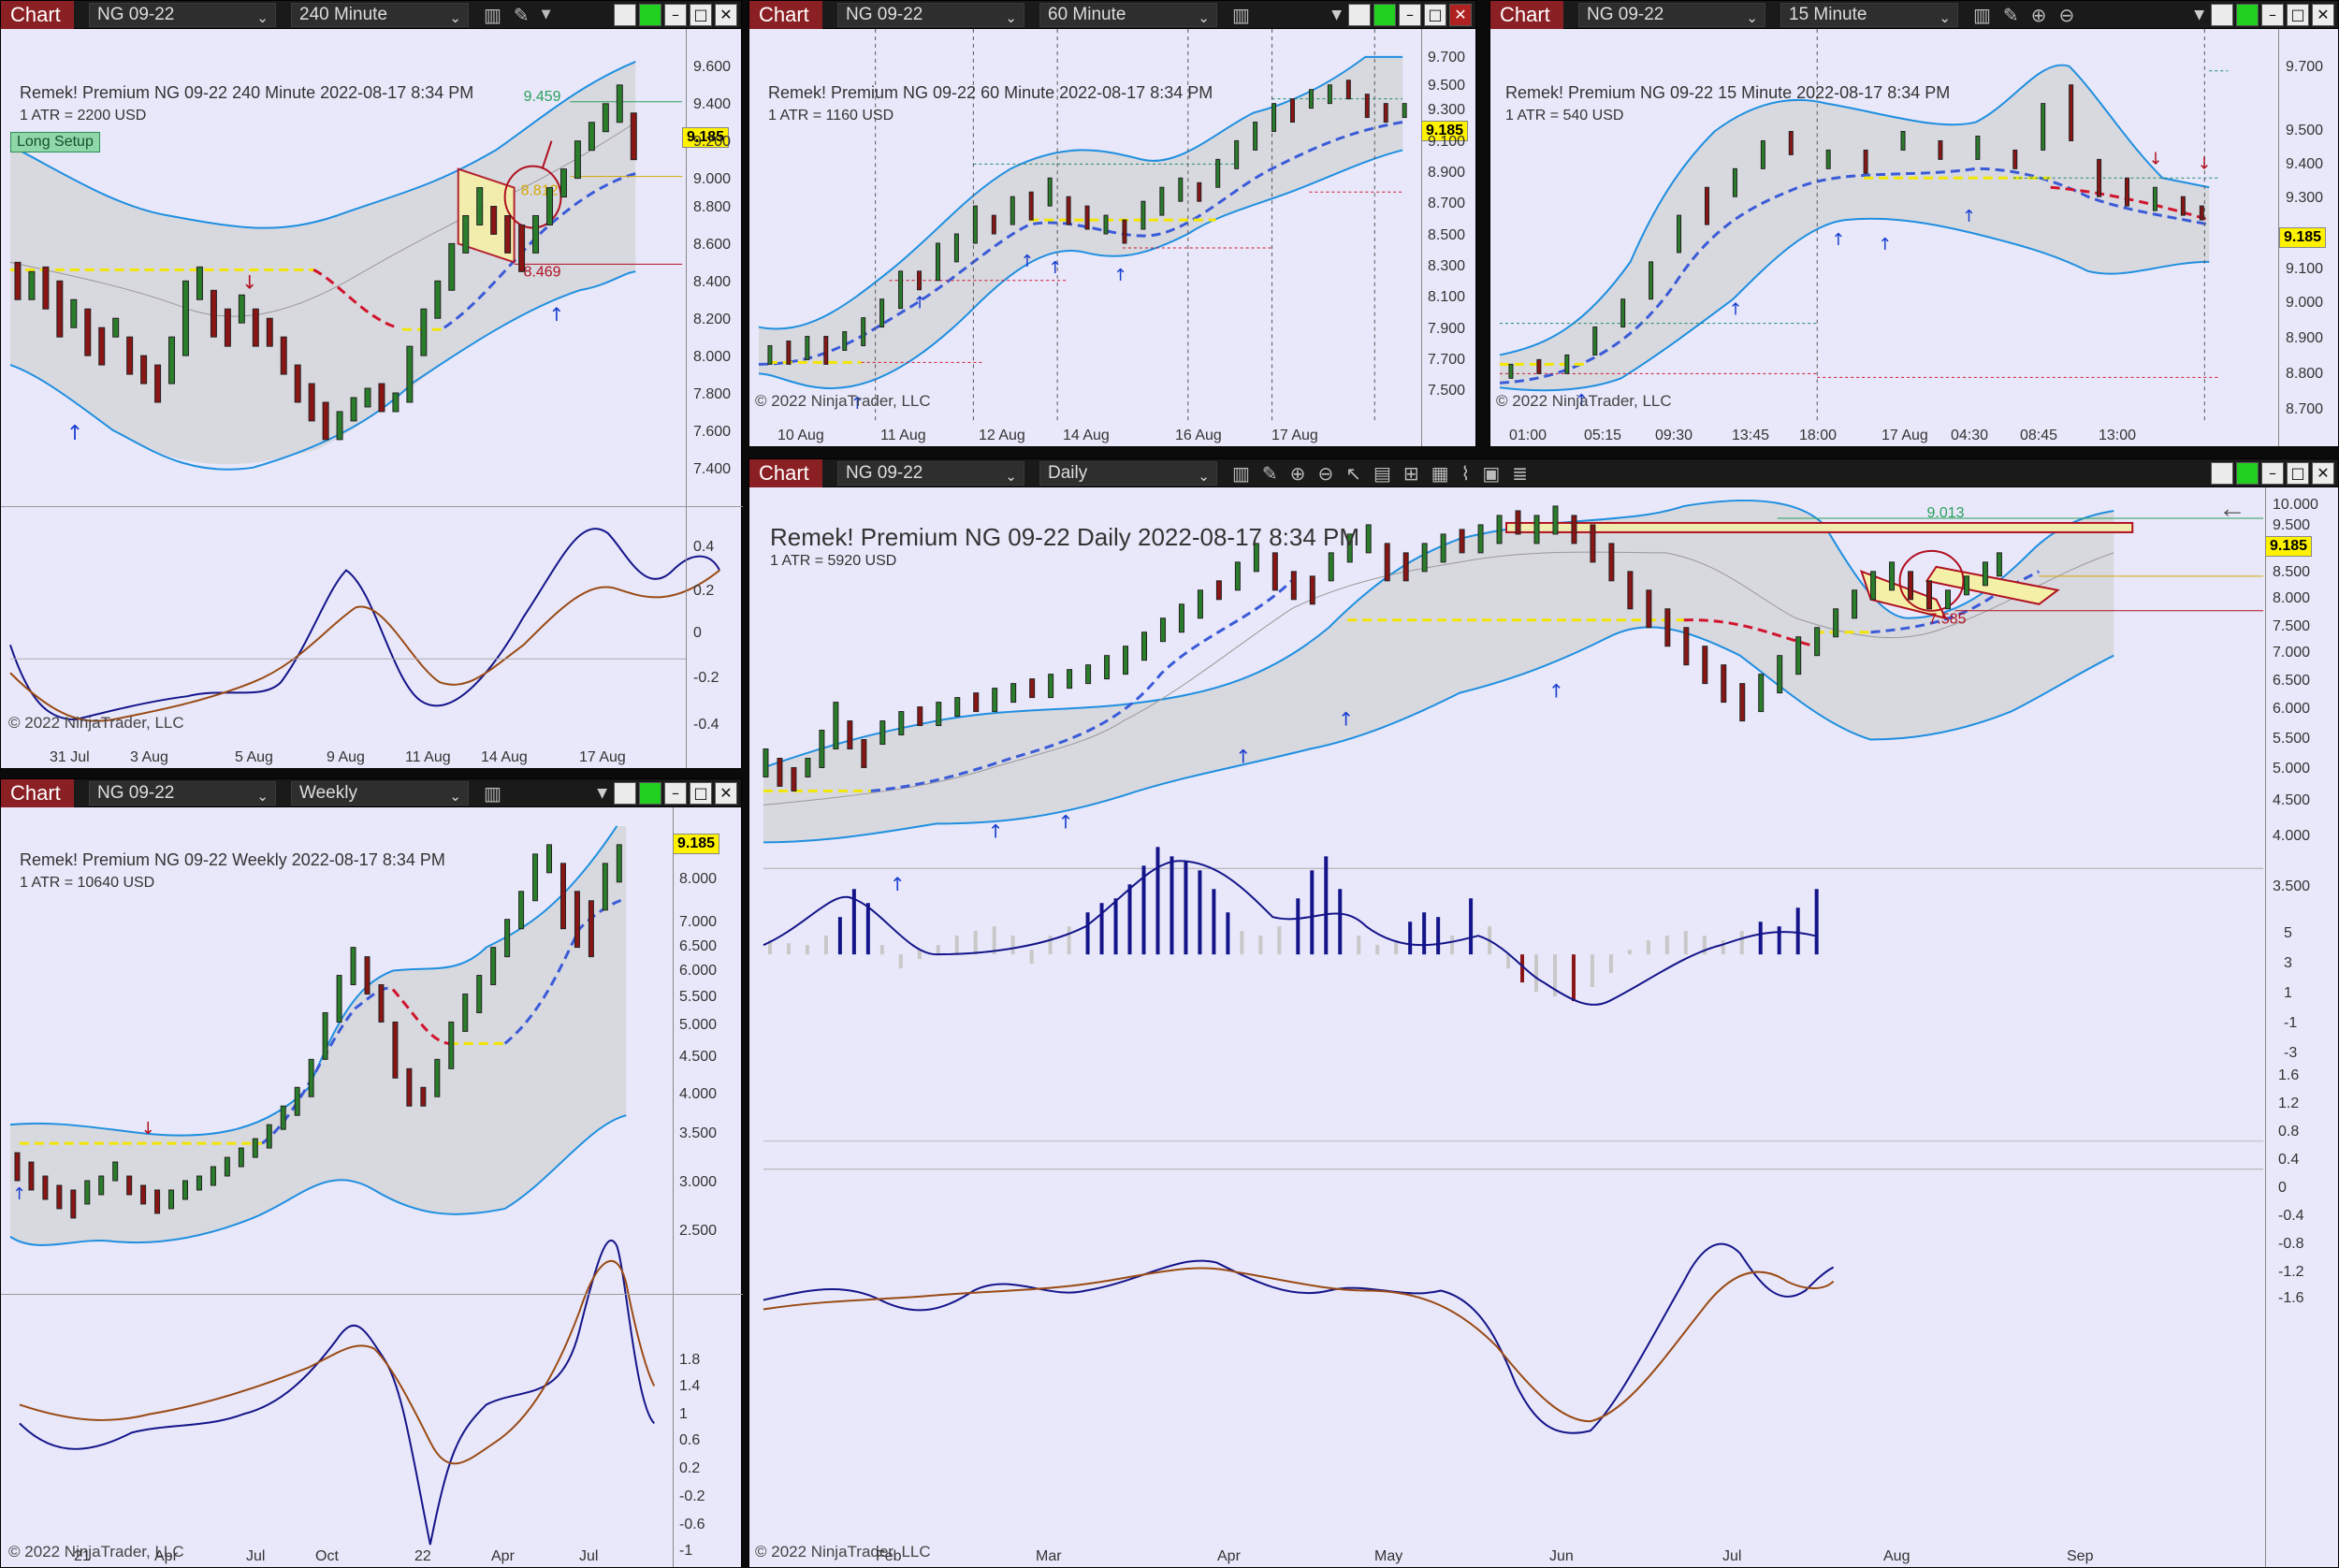 The height and width of the screenshot is (1568, 2339). What do you see at coordinates (1491, 473) in the screenshot?
I see `templates-icon: ▣` at bounding box center [1491, 473].